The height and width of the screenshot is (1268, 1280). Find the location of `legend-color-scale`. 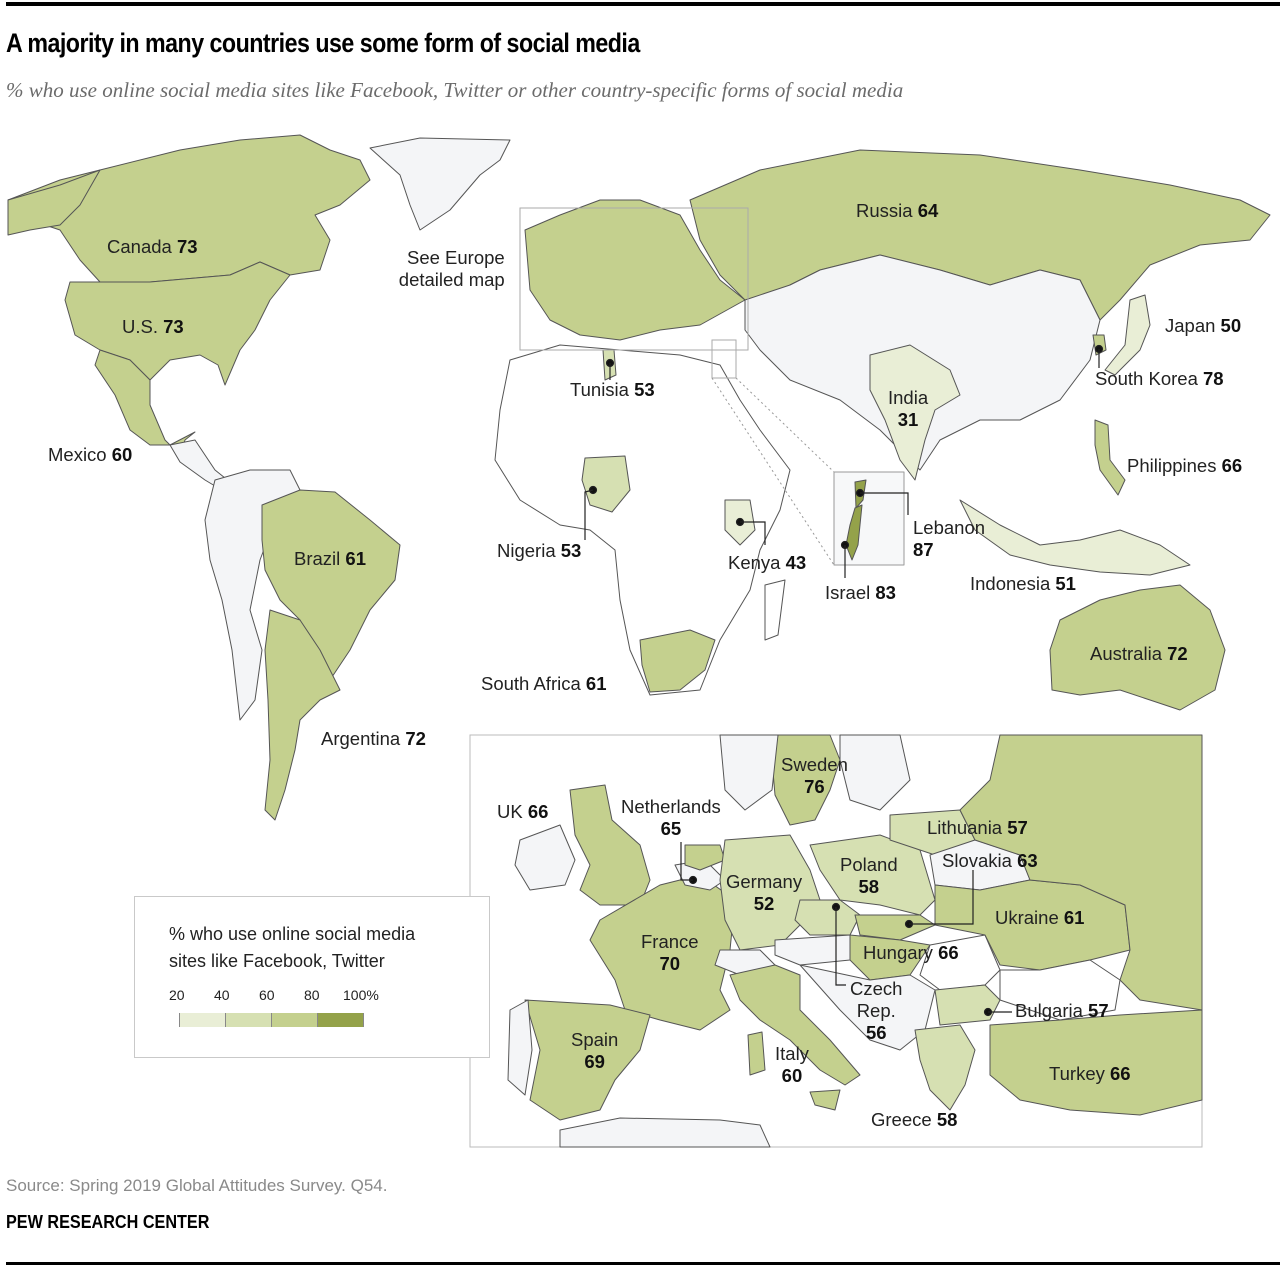

legend-color-scale is located at coordinates (271, 1020).